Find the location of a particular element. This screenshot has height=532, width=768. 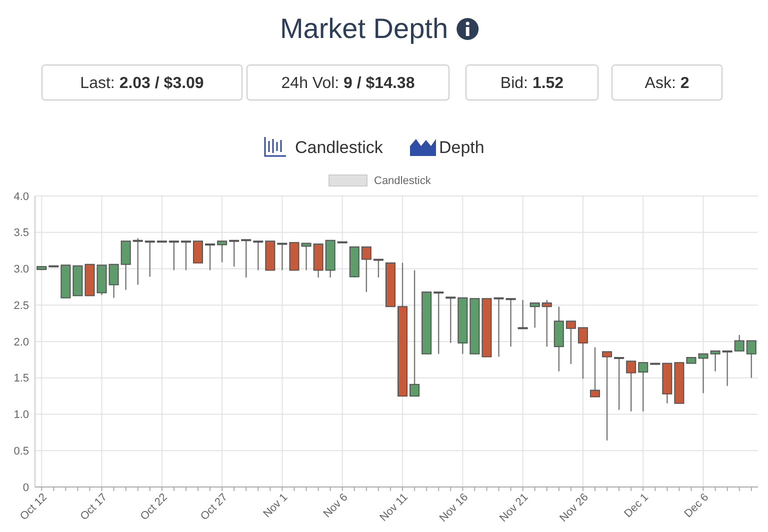

x-tick-label: Dec 6 is located at coordinates (697, 505).